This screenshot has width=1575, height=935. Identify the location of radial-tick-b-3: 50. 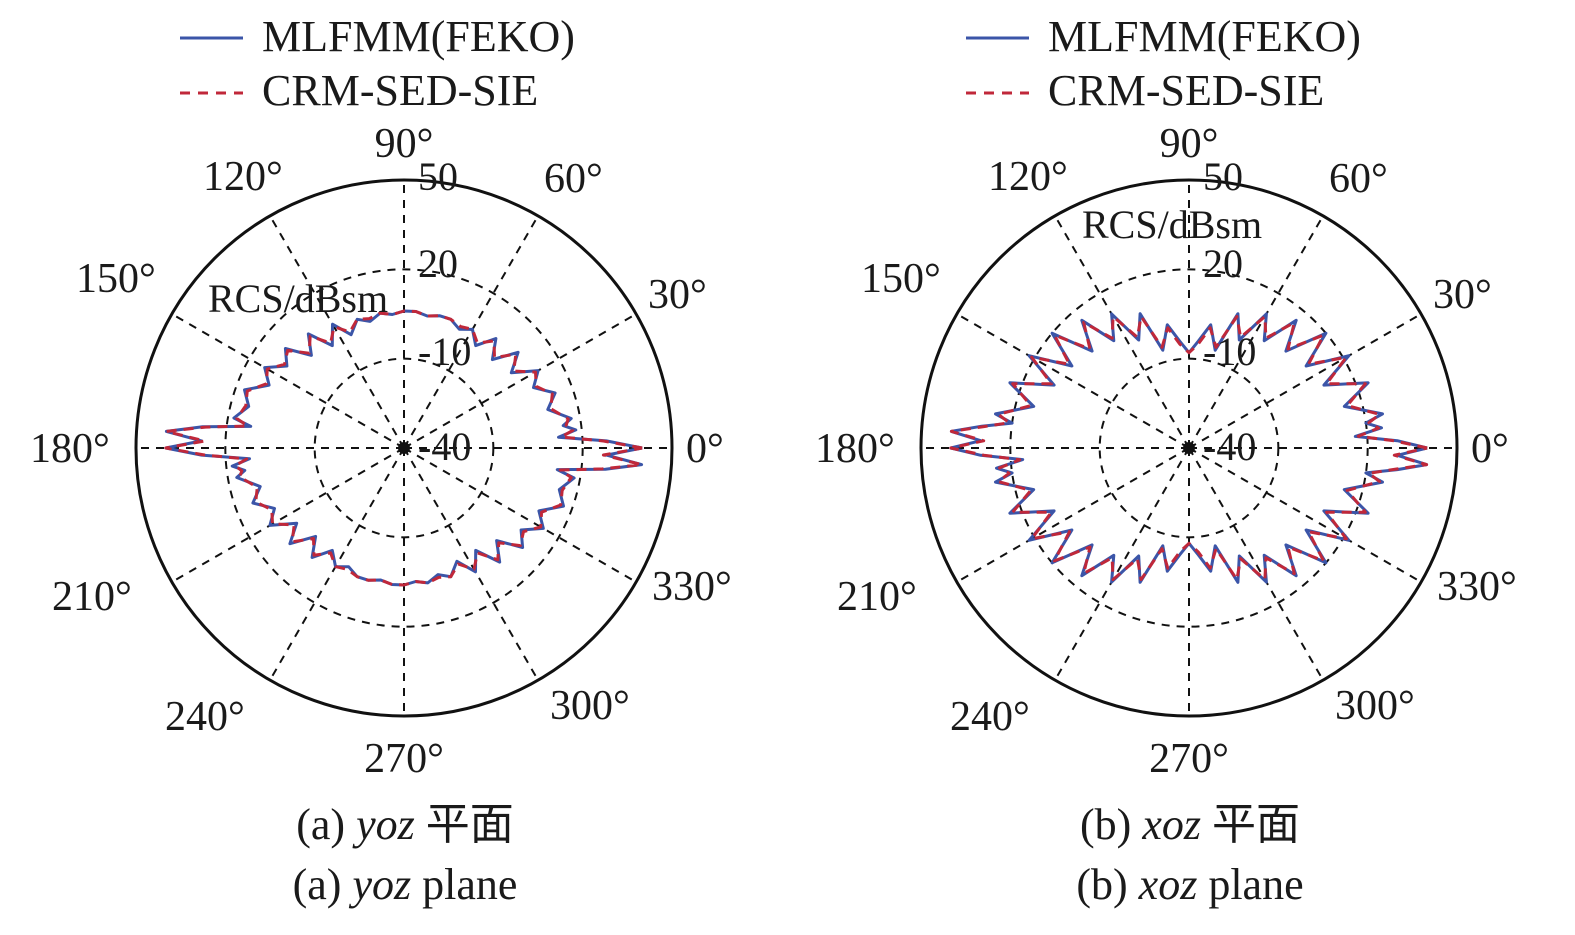
(1223, 176).